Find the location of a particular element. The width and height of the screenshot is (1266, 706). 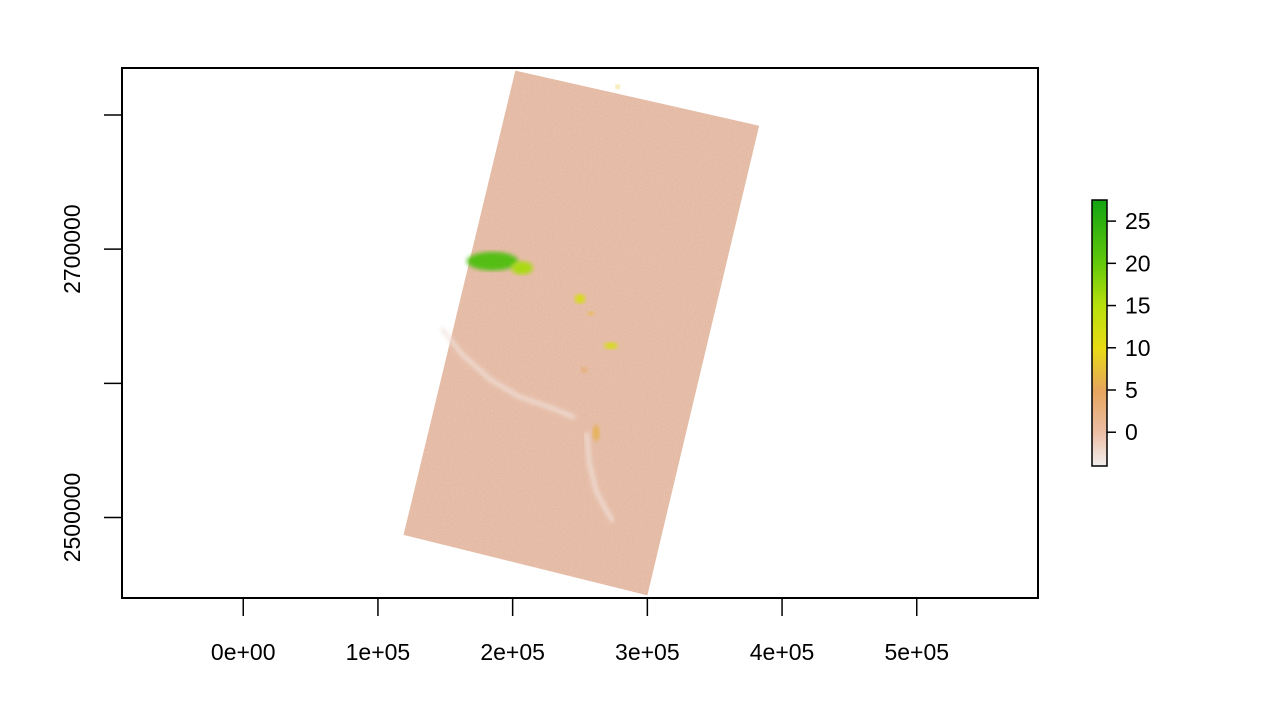

legend-tick-label: 20 is located at coordinates (1138, 263).